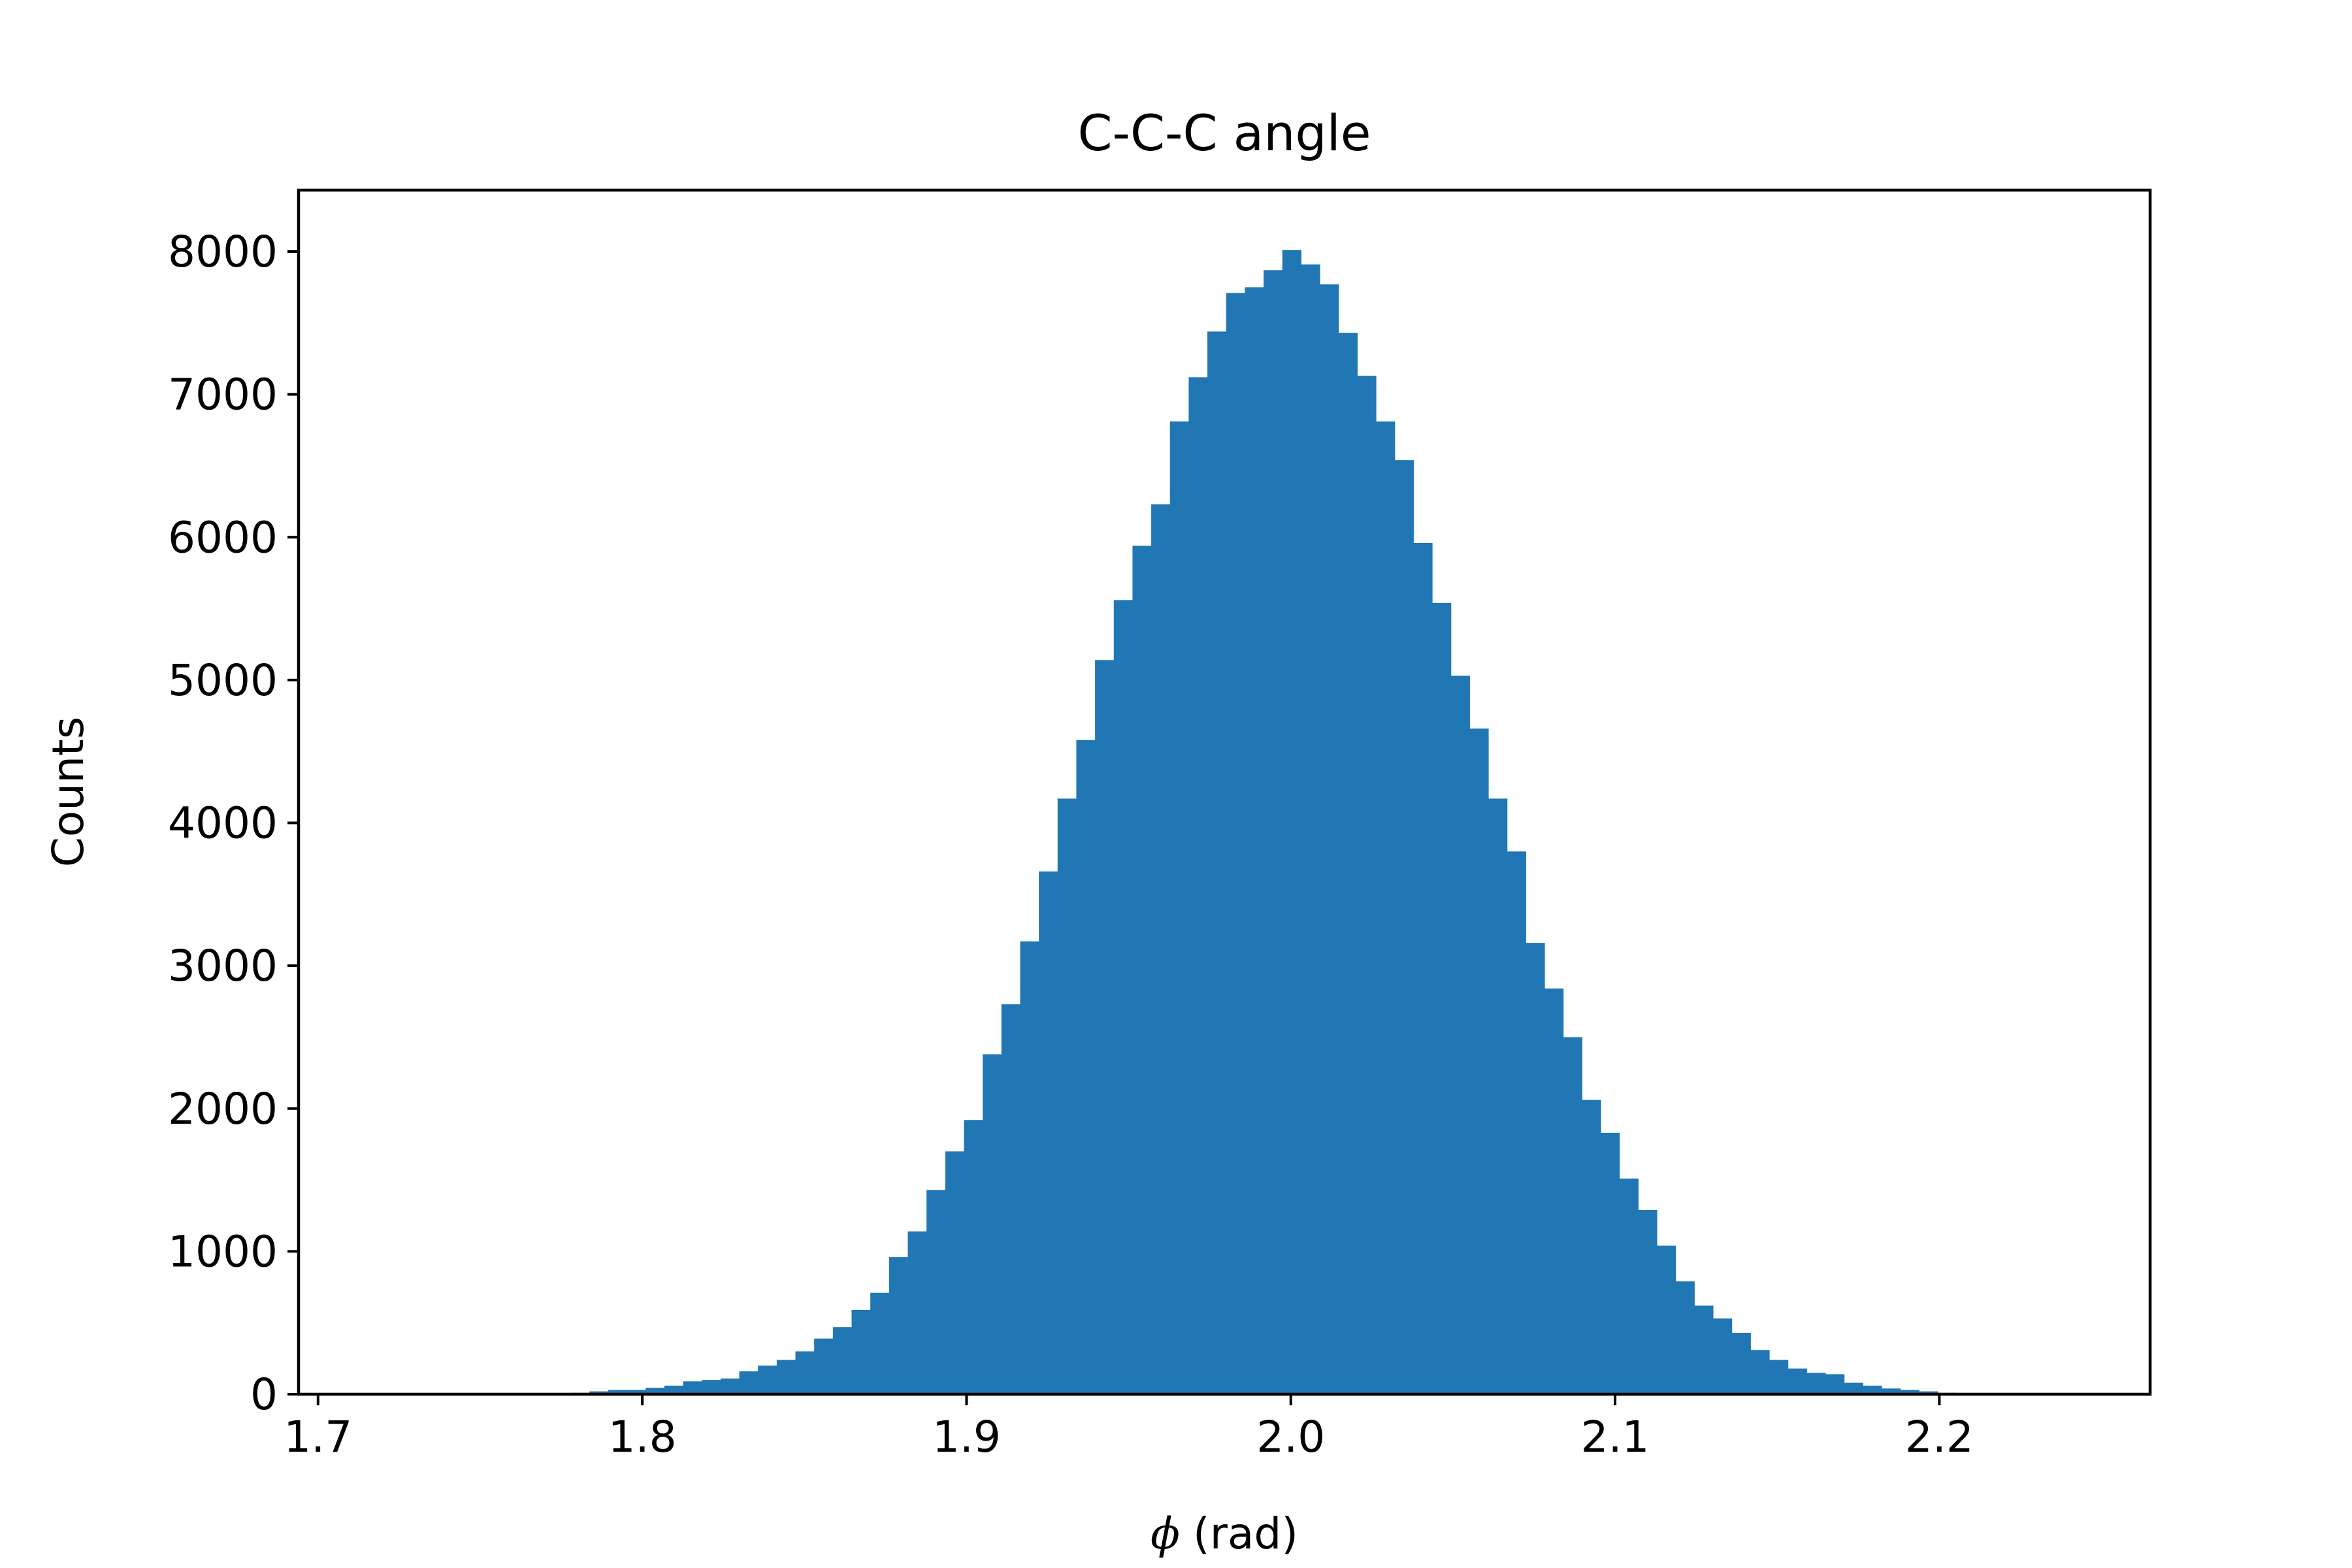 This screenshot has width=2352, height=1568. What do you see at coordinates (264, 1394) in the screenshot?
I see `y-tick-label: 0` at bounding box center [264, 1394].